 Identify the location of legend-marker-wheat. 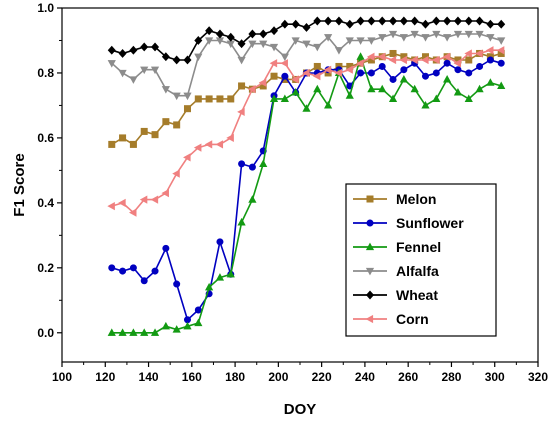
(370, 295).